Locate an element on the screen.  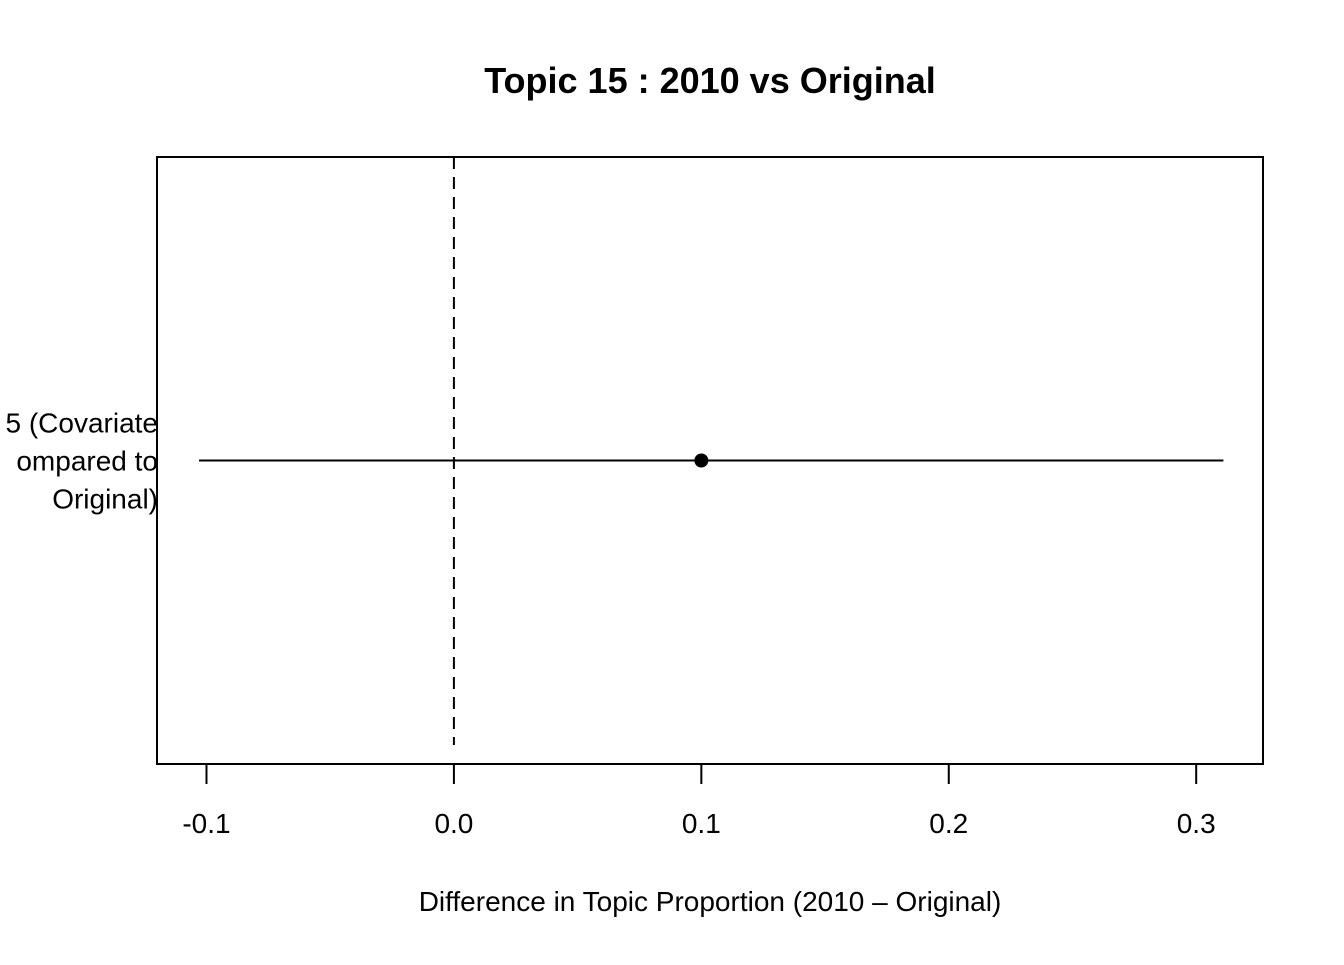
series-layer is located at coordinates (711, 460).